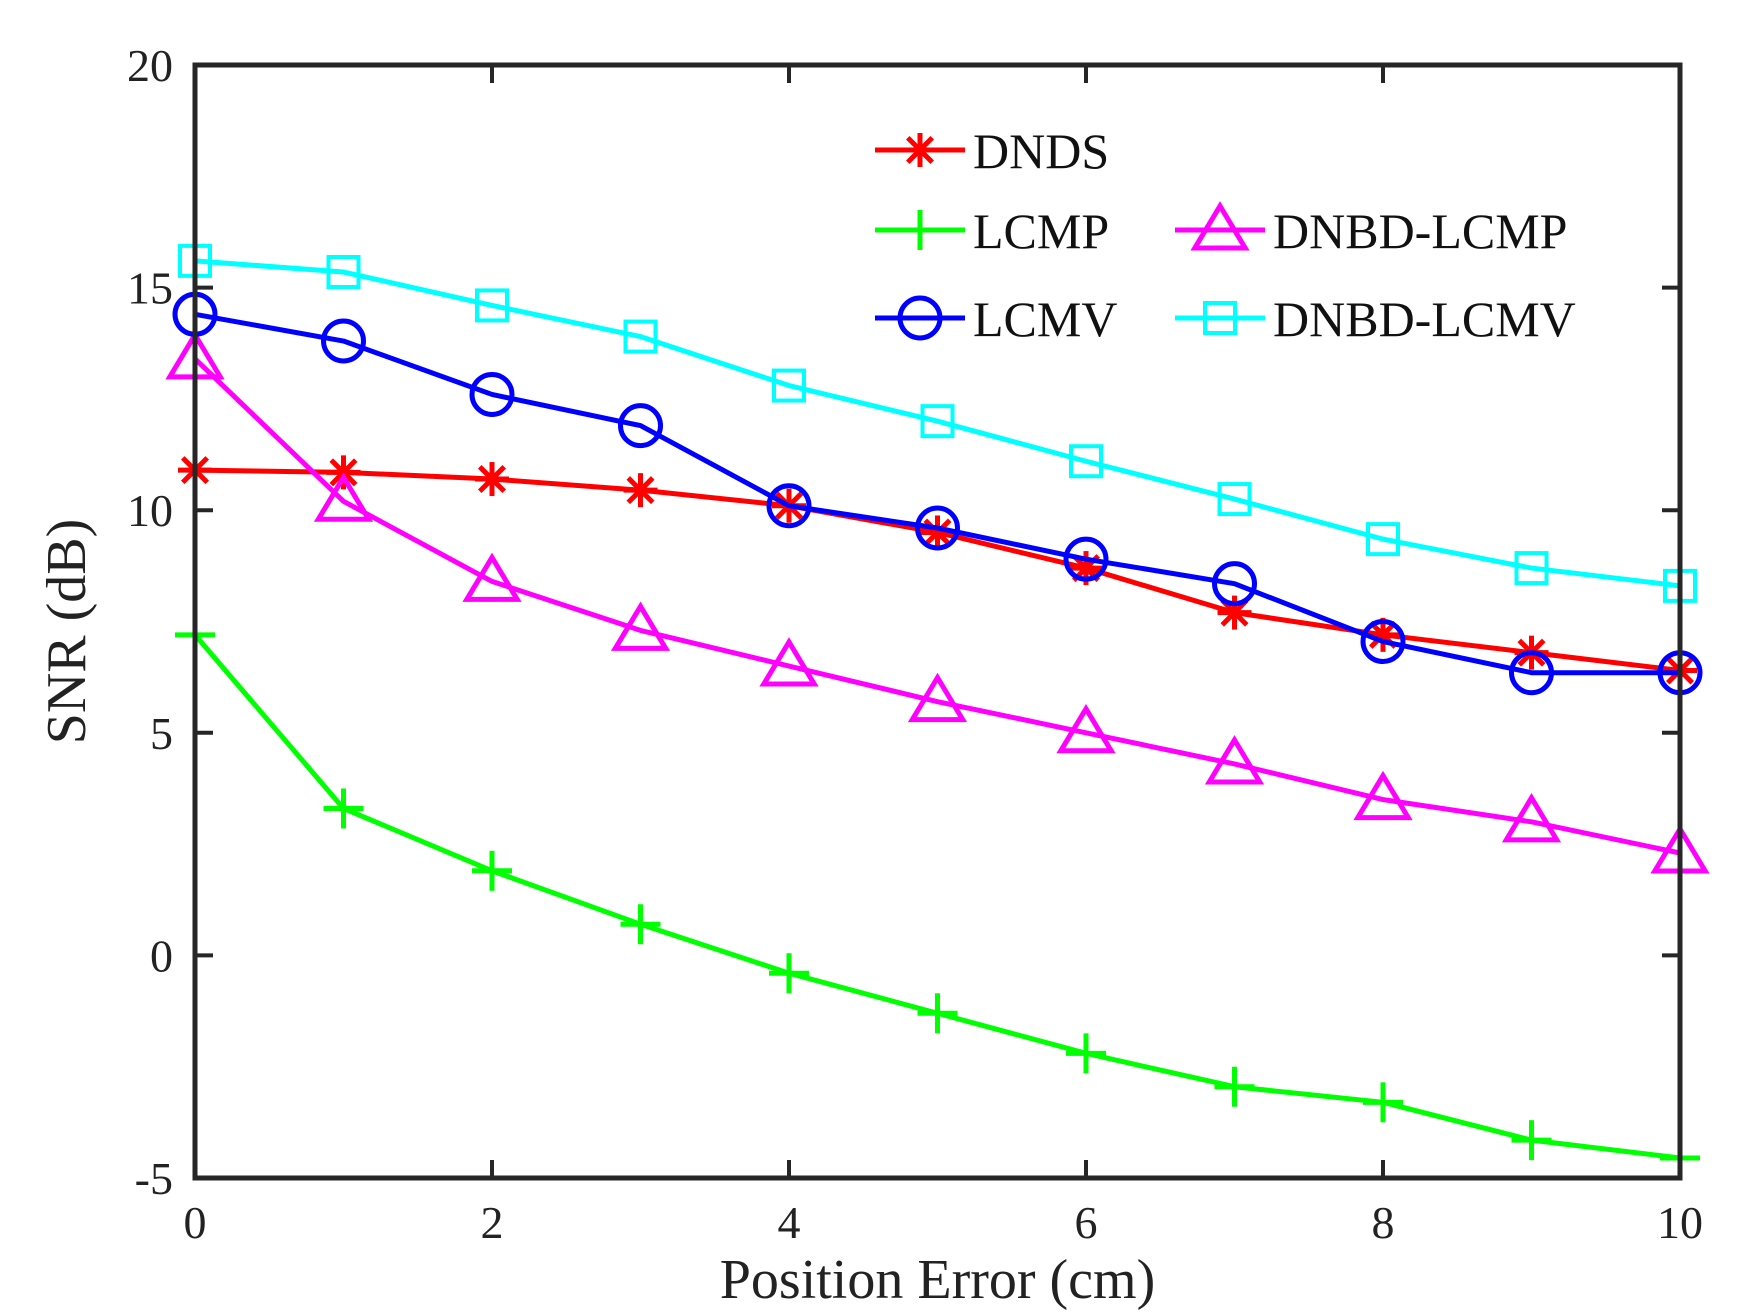 This screenshot has width=1750, height=1313. I want to click on x-tick-label: 6, so click(1086, 1222).